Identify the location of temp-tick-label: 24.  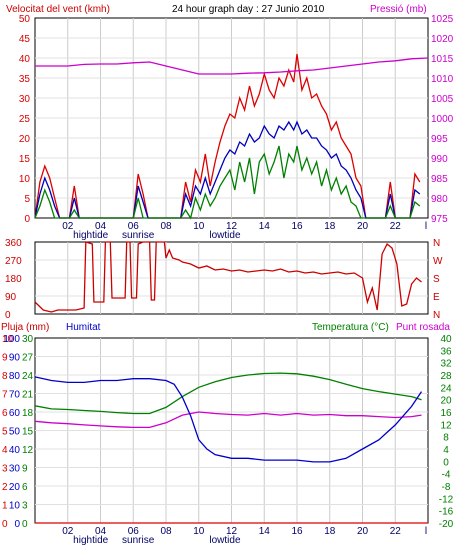
(446, 388).